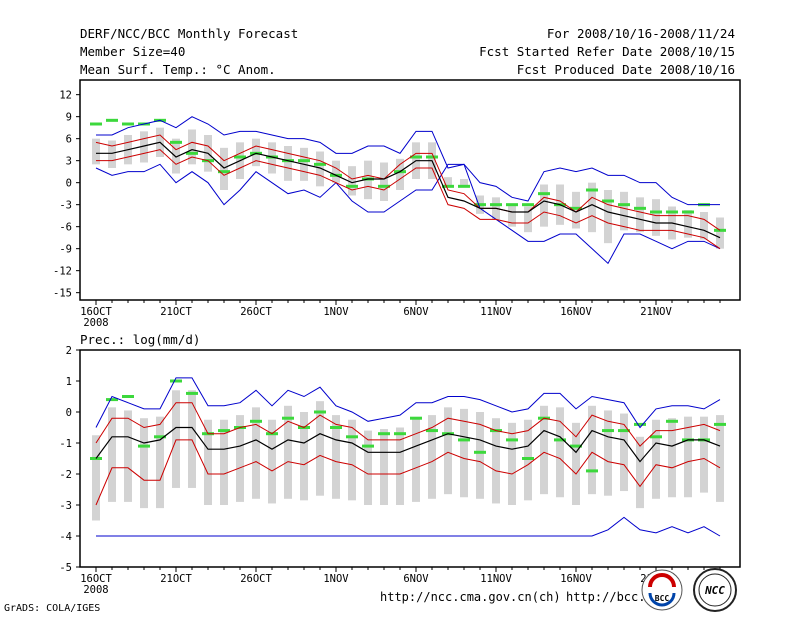  What do you see at coordinates (178, 69) in the screenshot?
I see `variable-label: Mean Surf. Temp.: °C Anom.` at bounding box center [178, 69].